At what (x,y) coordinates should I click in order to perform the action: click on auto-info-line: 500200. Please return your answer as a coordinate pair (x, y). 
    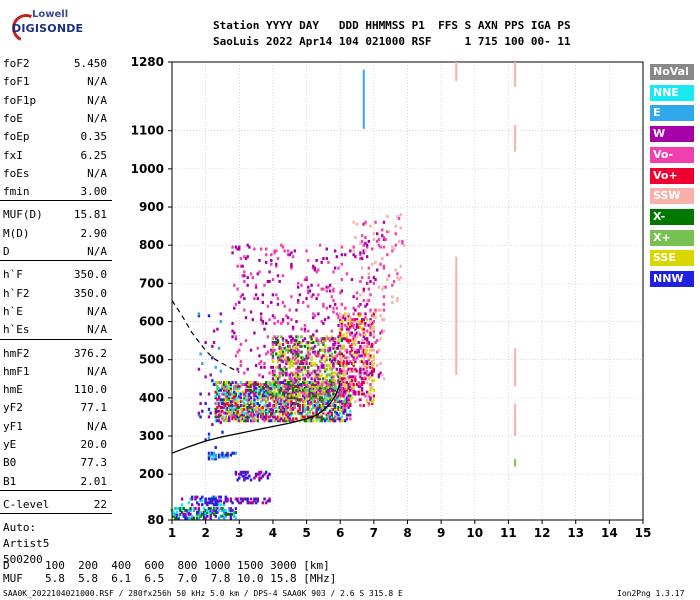
    Looking at the image, I should click on (23, 560).